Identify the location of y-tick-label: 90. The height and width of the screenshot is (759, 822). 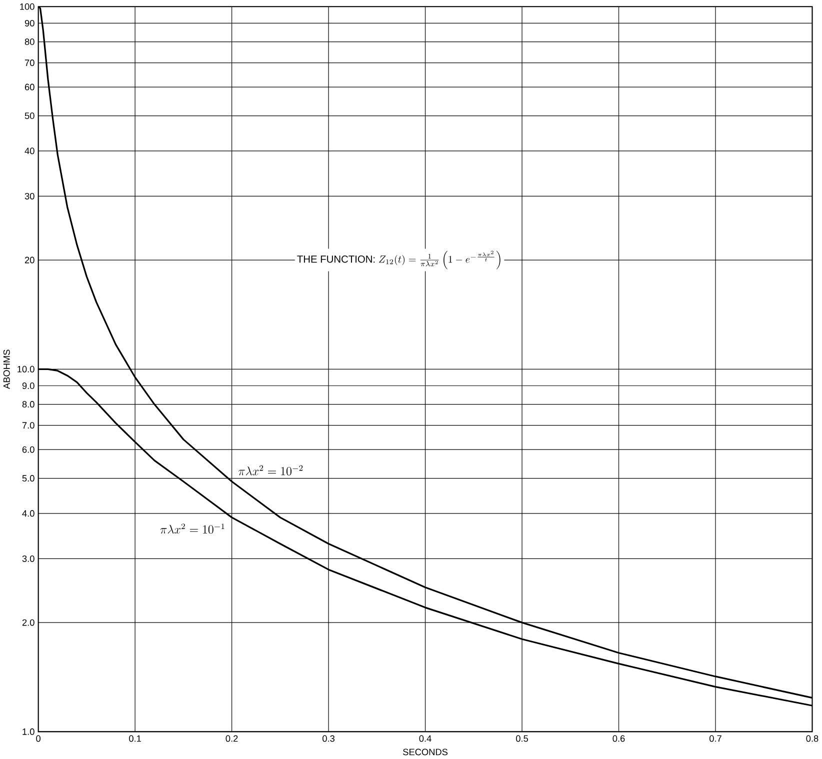
(29, 23).